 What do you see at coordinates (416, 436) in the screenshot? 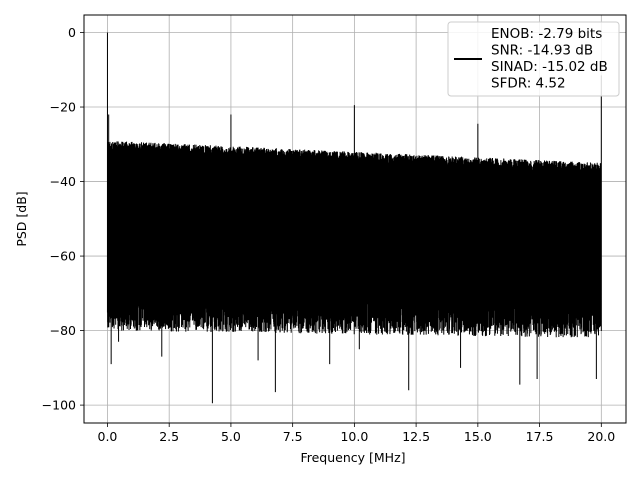
I see `x-tick-label: 12.5` at bounding box center [416, 436].